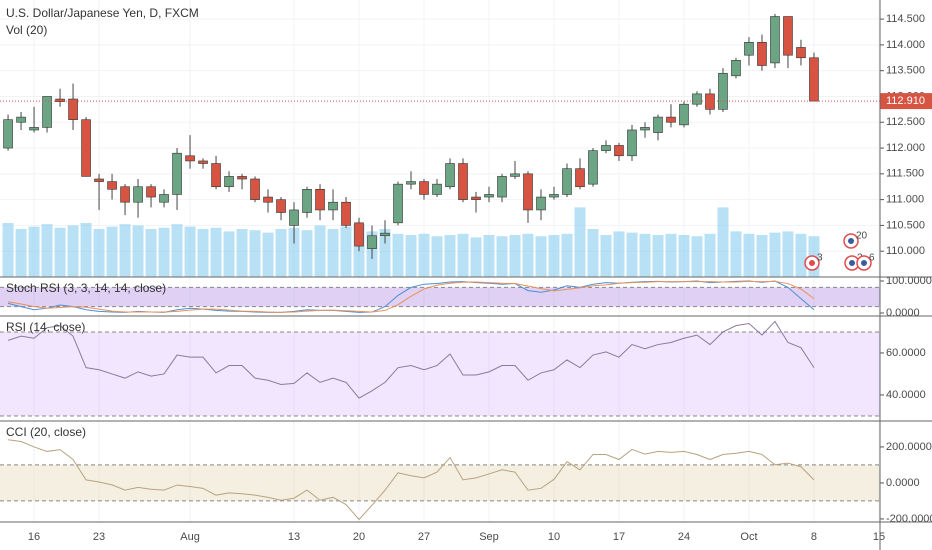 Image resolution: width=932 pixels, height=550 pixels. What do you see at coordinates (820, 258) in the screenshot?
I see `event-count: 3` at bounding box center [820, 258].